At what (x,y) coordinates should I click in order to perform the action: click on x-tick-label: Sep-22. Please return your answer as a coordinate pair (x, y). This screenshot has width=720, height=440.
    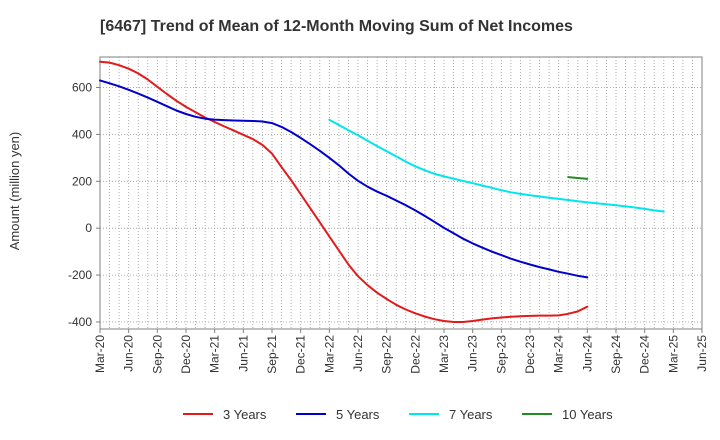
    Looking at the image, I should click on (387, 354).